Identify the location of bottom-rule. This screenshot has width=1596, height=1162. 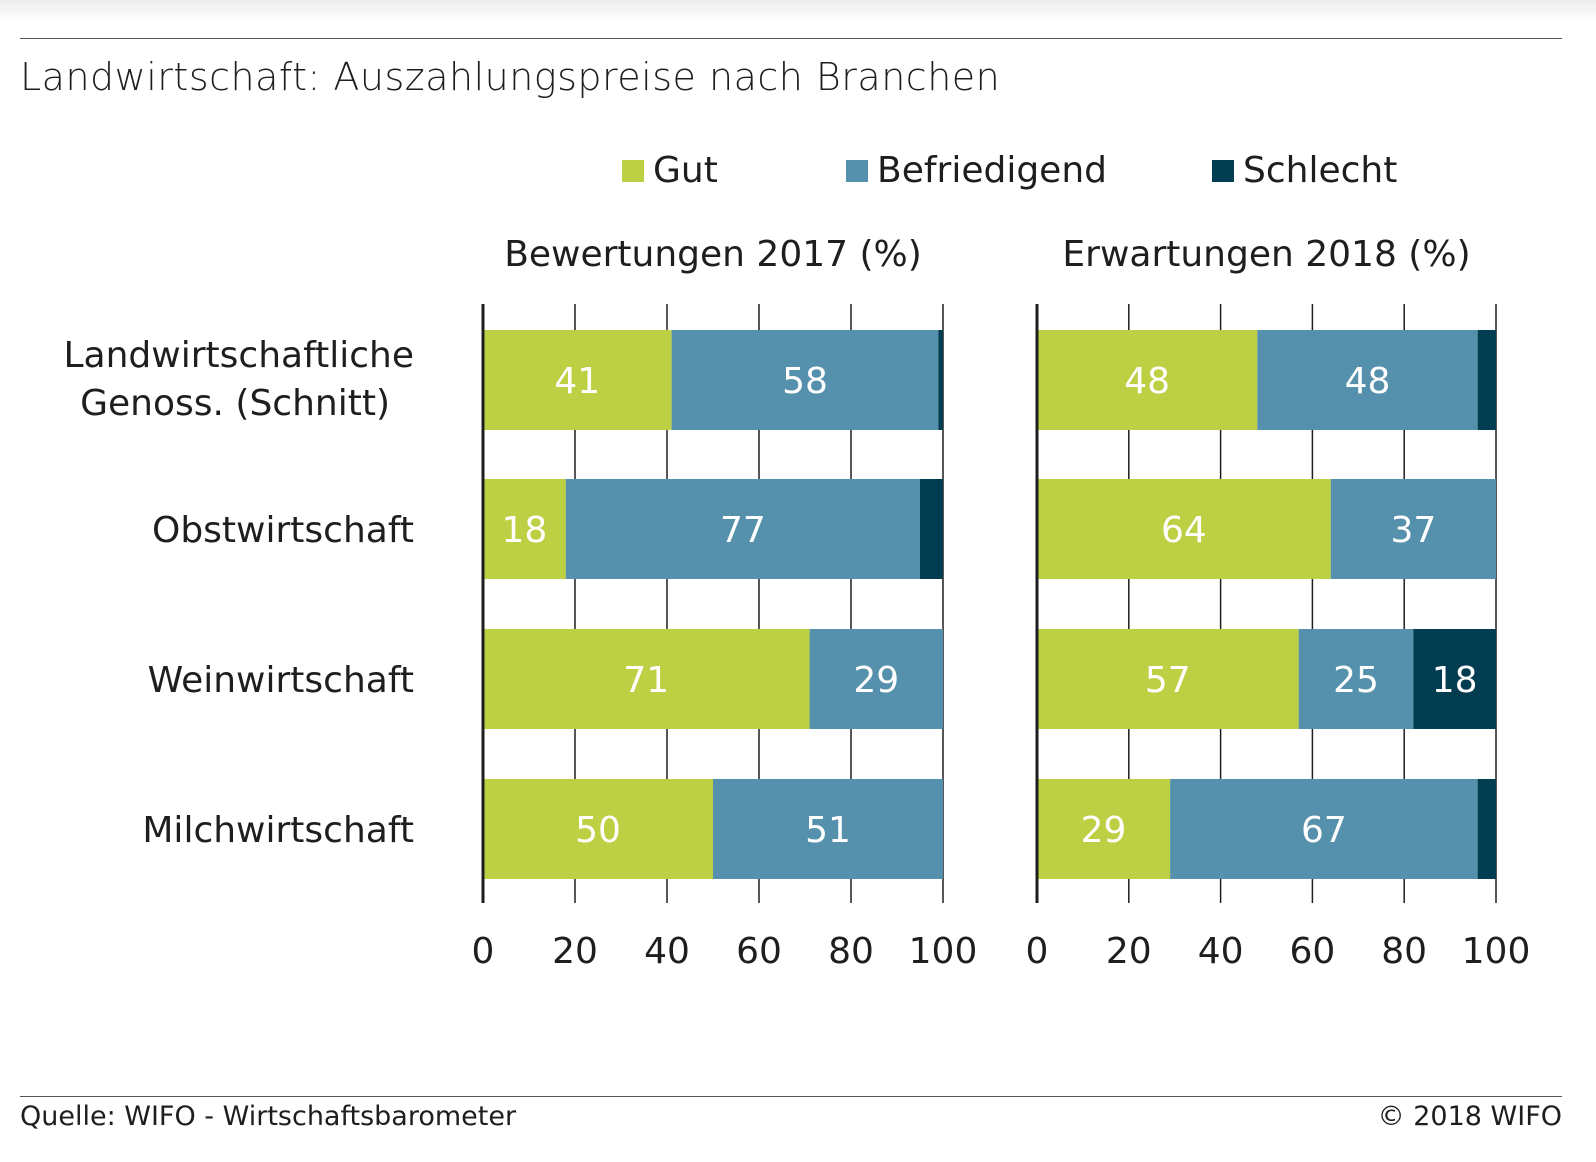
(791, 1096).